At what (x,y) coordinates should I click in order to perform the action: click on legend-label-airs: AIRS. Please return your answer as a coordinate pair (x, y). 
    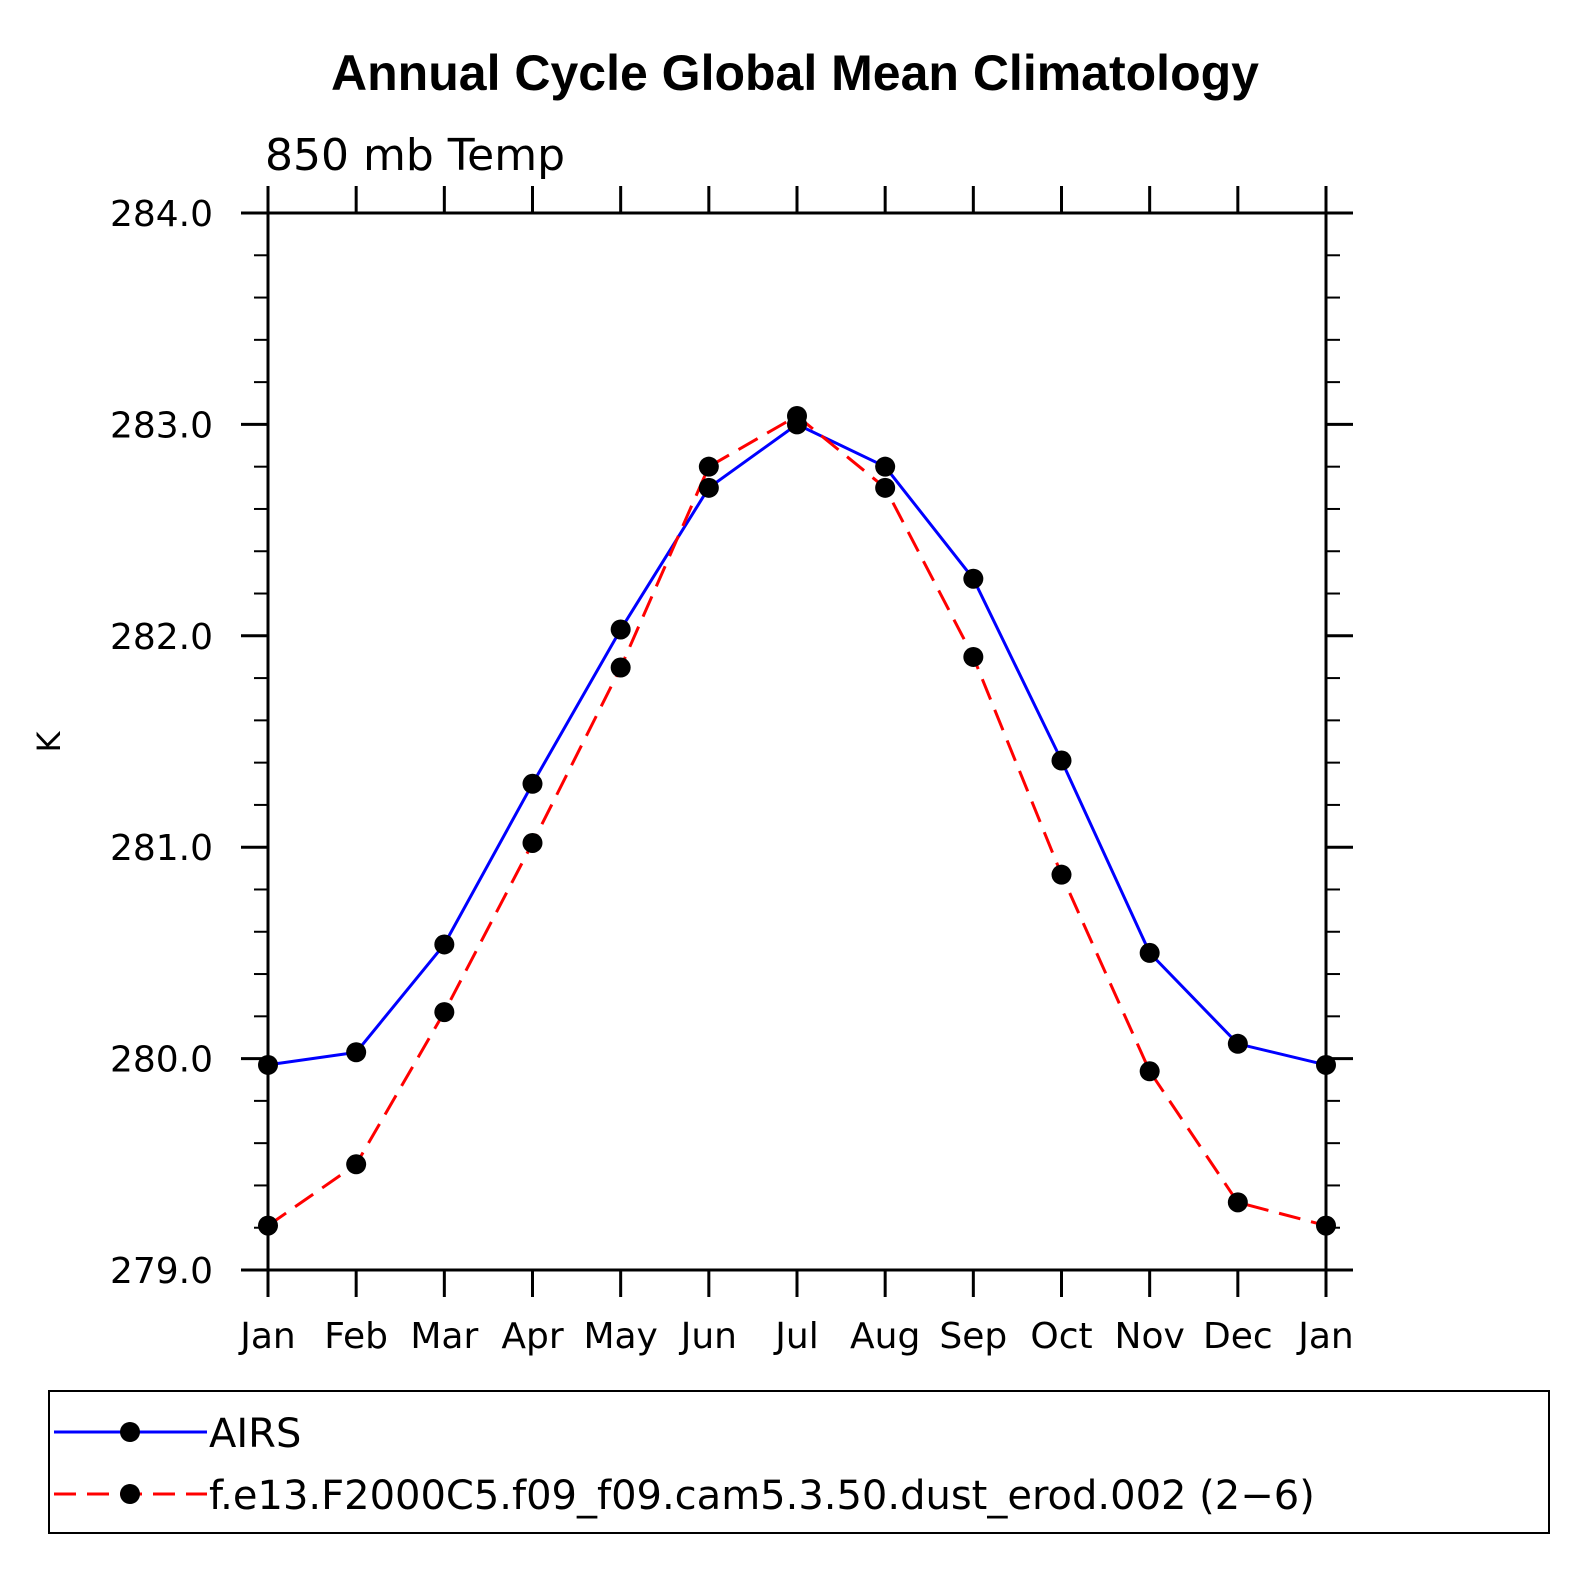
    Looking at the image, I should click on (255, 1434).